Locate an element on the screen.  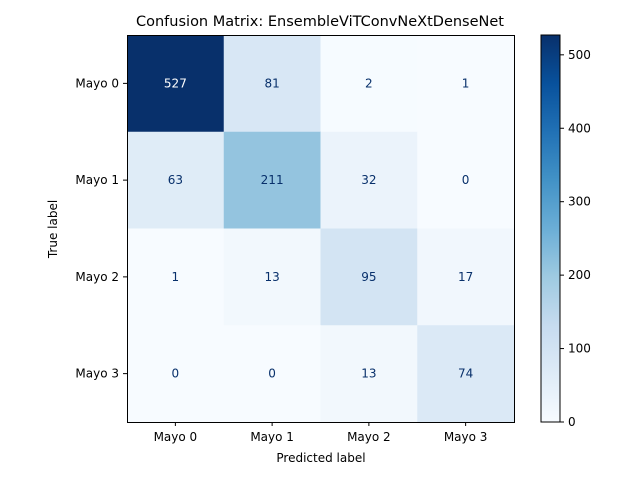
cell-value-label: 74 is located at coordinates (465, 374).